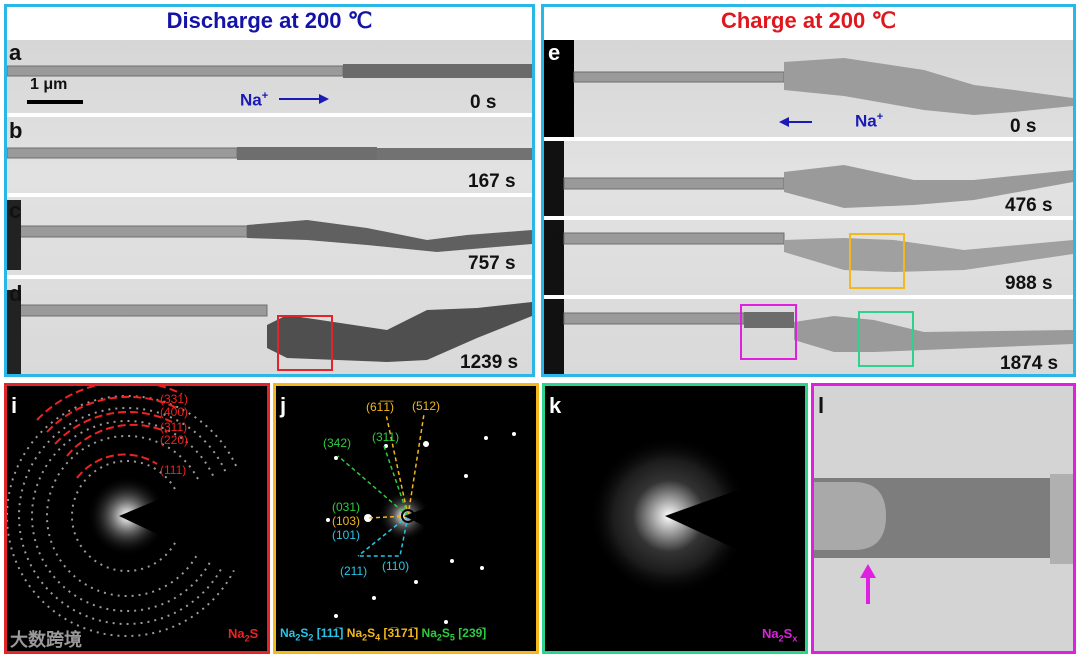 Image resolution: width=1080 pixels, height=658 pixels. I want to click on panel-f-time: 476 s, so click(1029, 205).